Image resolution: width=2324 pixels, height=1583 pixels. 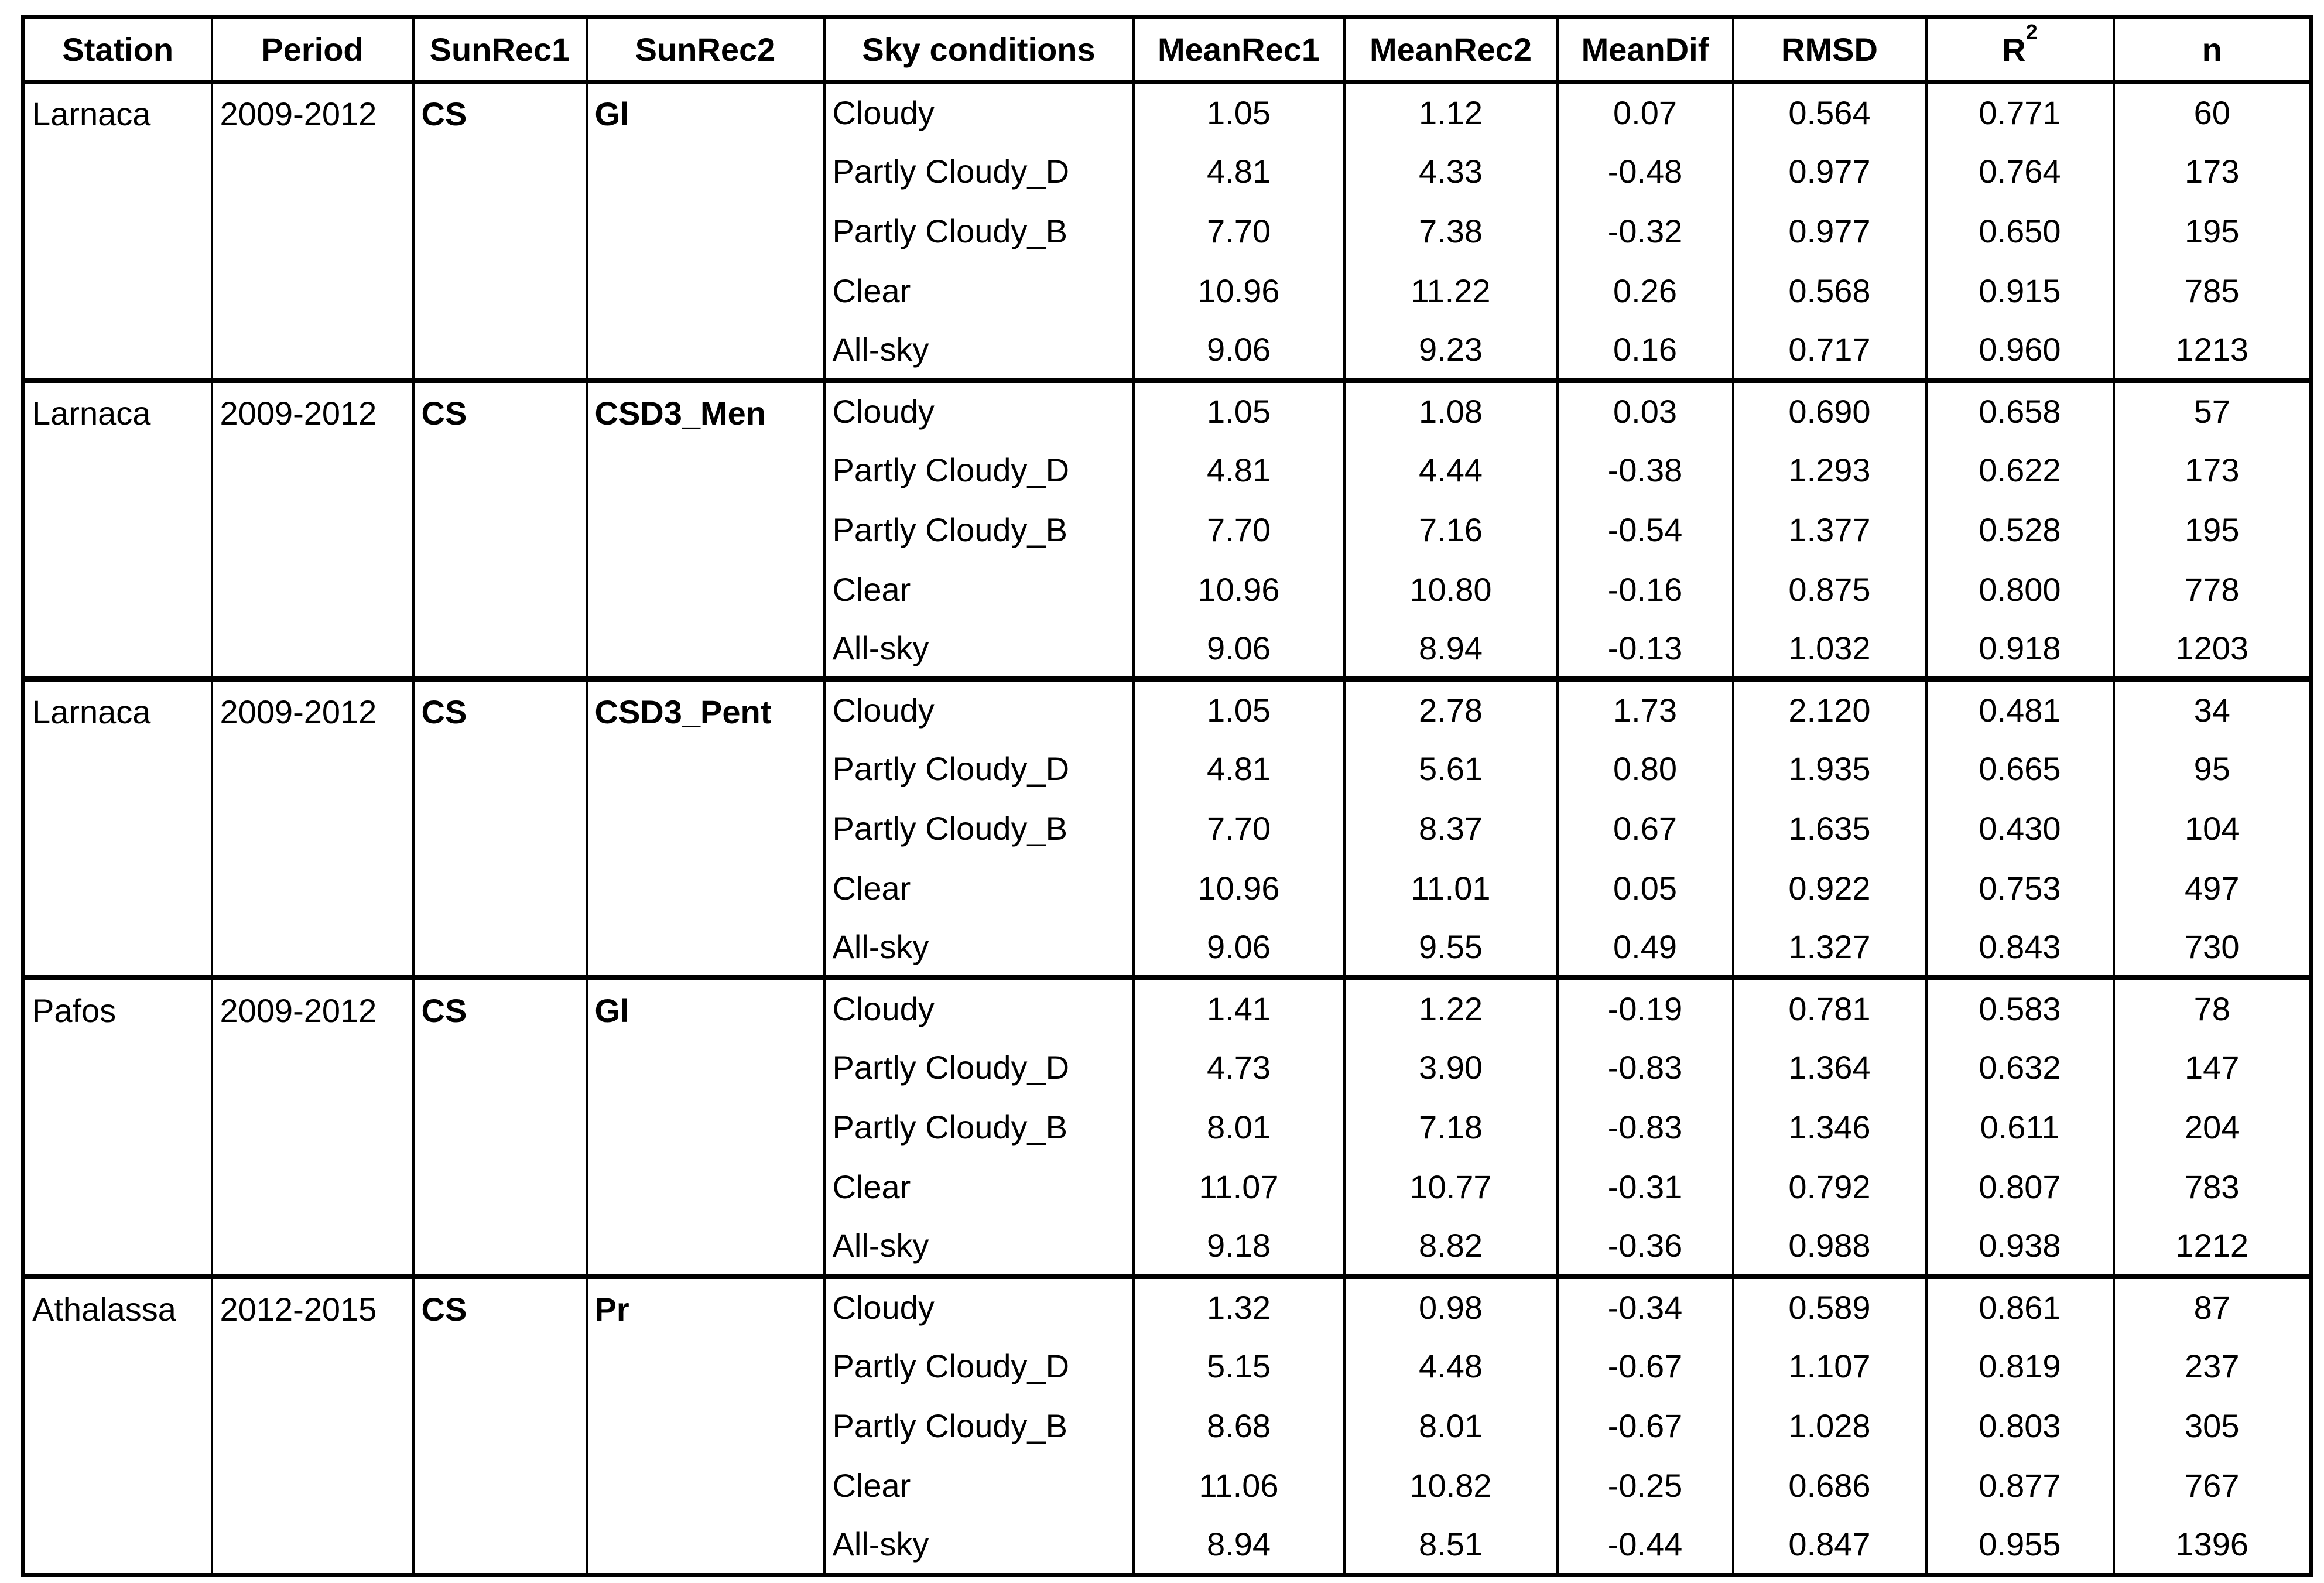 I want to click on n-cell: 57, so click(x=2212, y=409).